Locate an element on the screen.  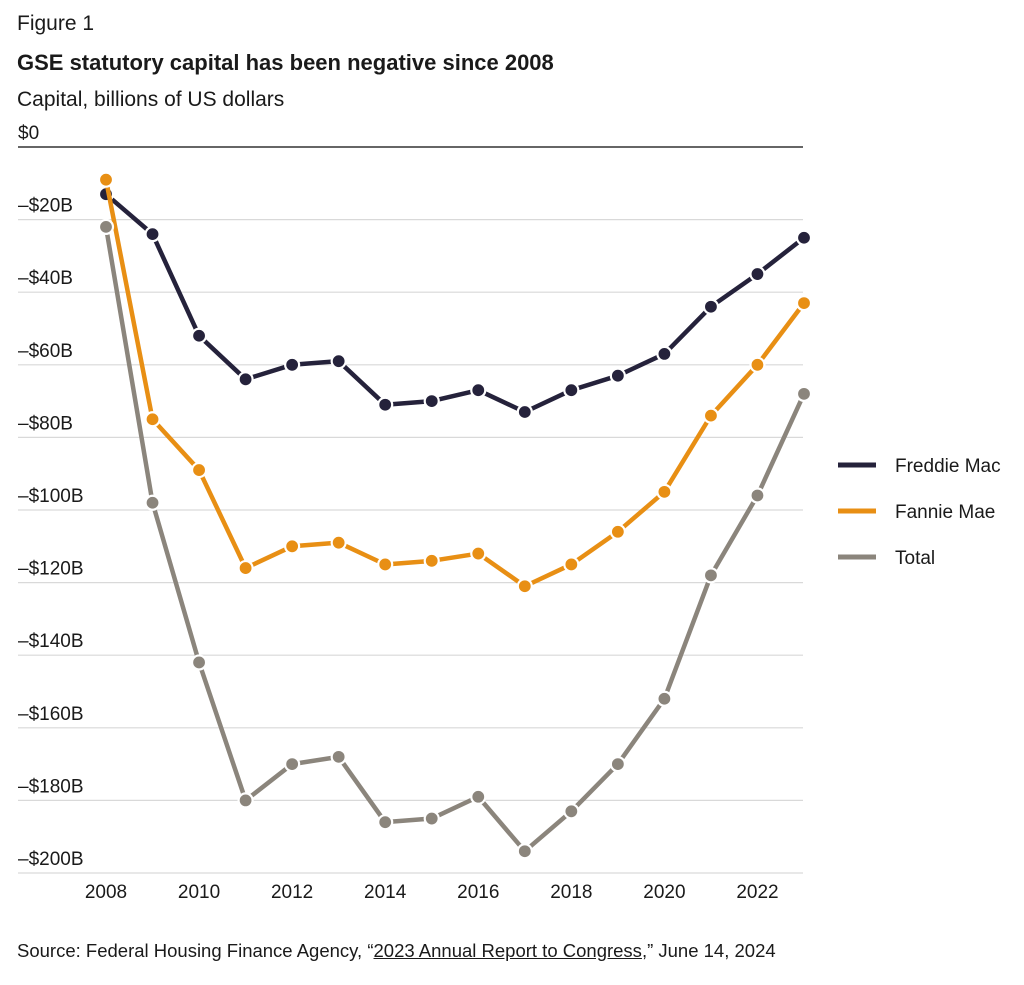
y-tick-label: $0 is located at coordinates (28, 133).